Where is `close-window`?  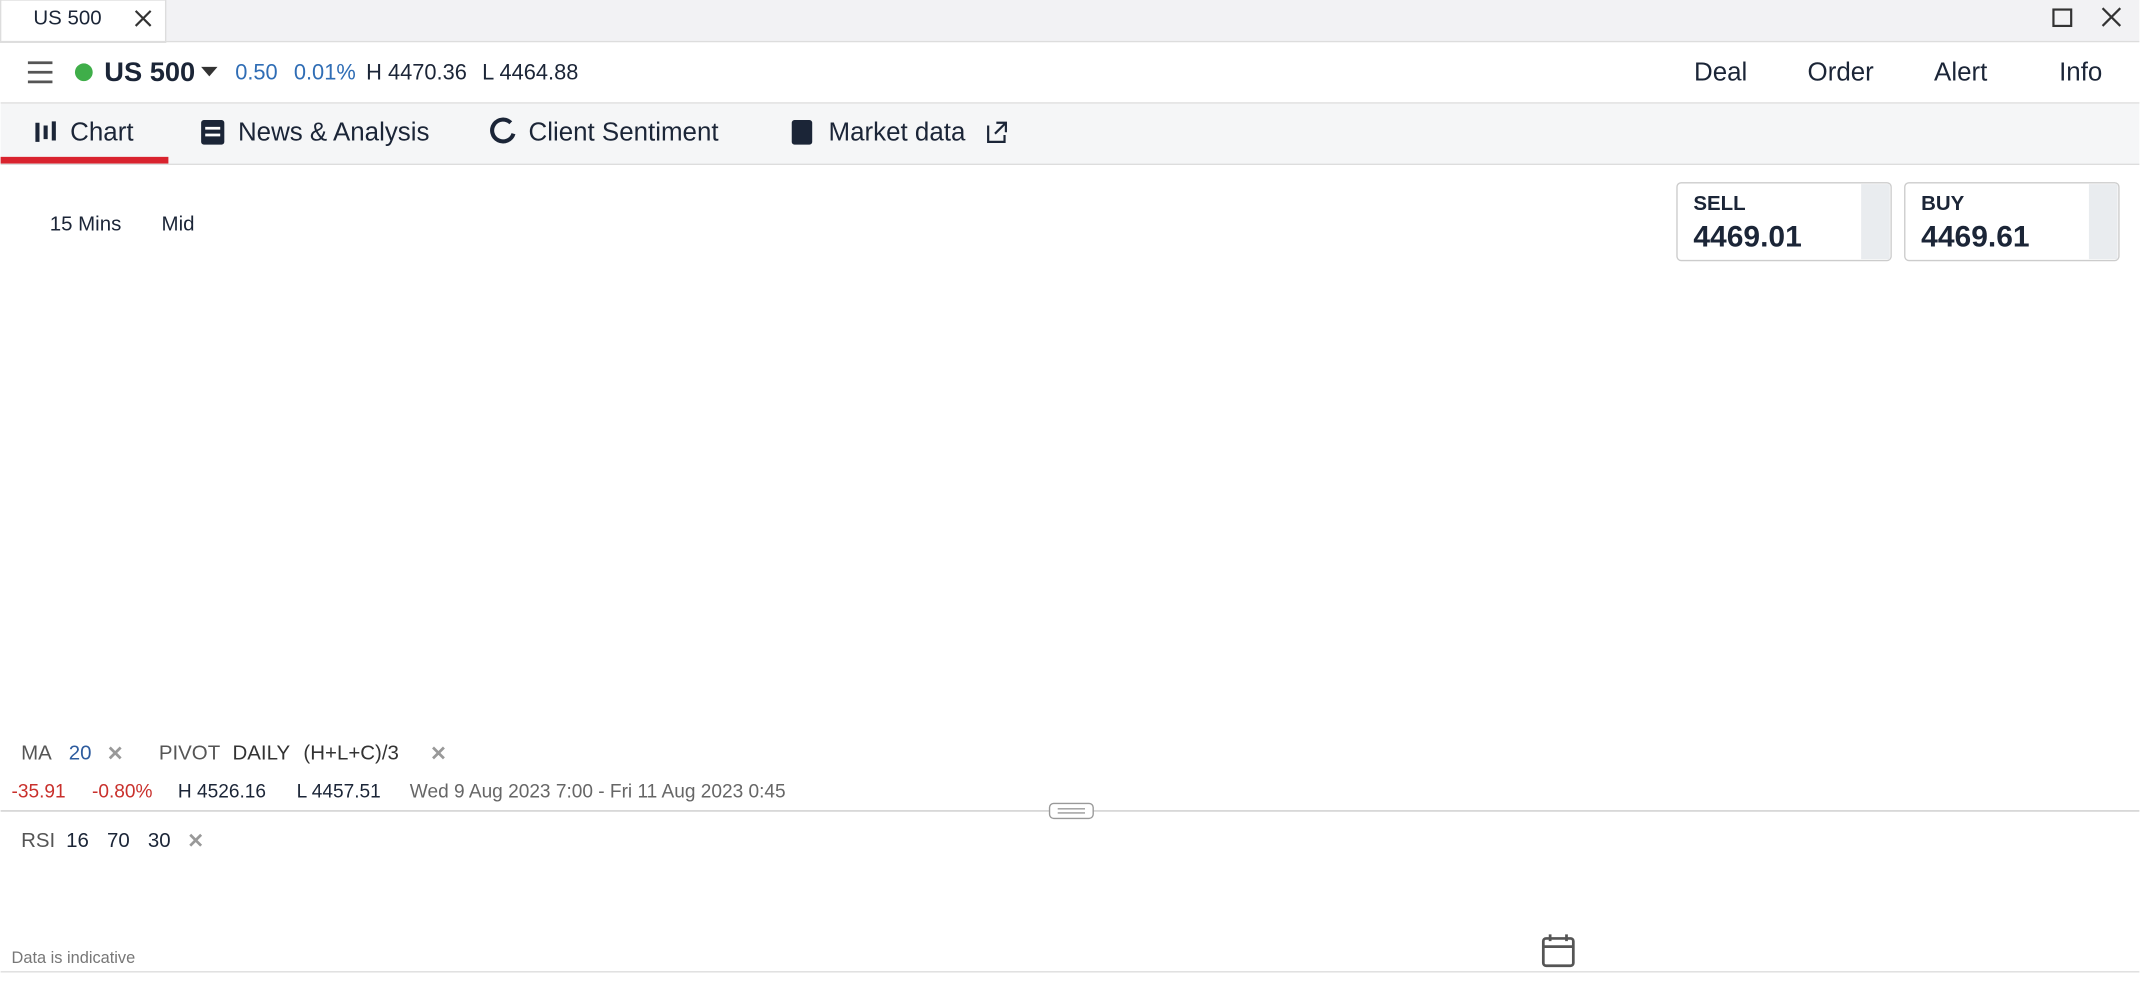 close-window is located at coordinates (2111, 17).